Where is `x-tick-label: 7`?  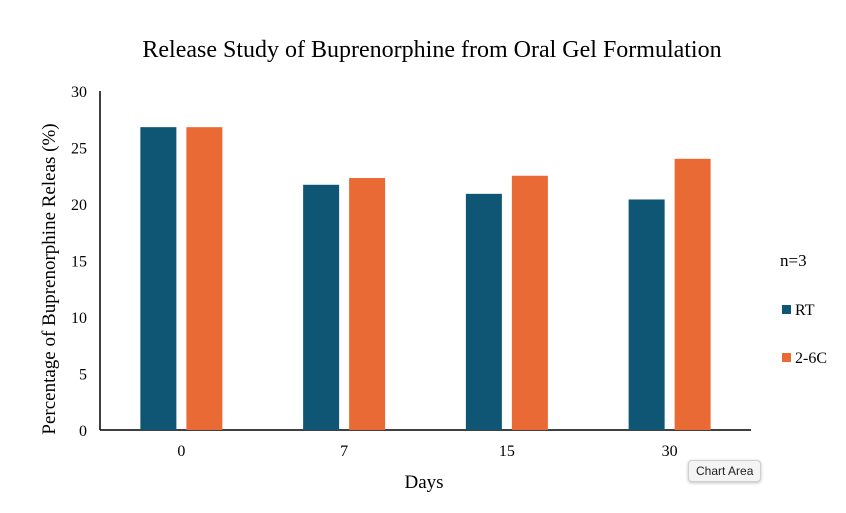 x-tick-label: 7 is located at coordinates (344, 451).